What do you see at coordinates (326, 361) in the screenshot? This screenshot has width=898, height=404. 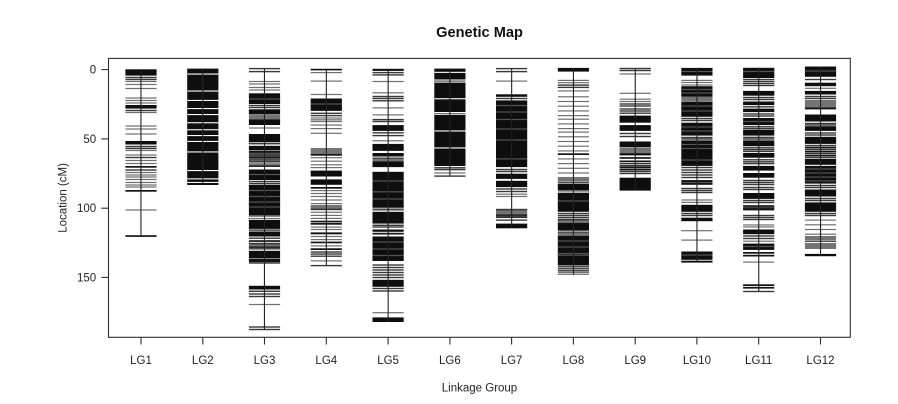 I see `svg-text: LG4` at bounding box center [326, 361].